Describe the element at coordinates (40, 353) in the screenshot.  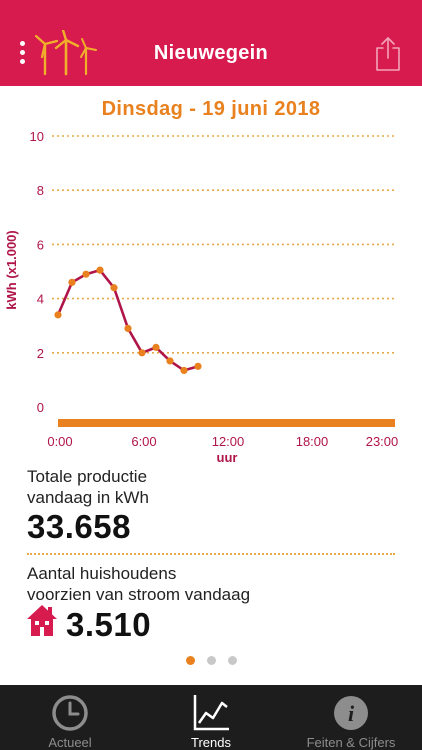
I see `y-tick-label: 2` at that location.